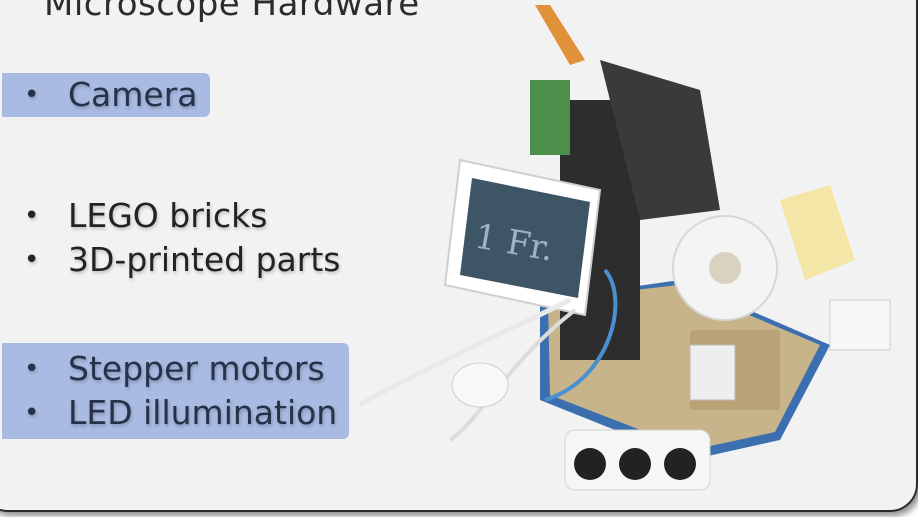  I want to click on bullet-camera: Camera, so click(106, 95).